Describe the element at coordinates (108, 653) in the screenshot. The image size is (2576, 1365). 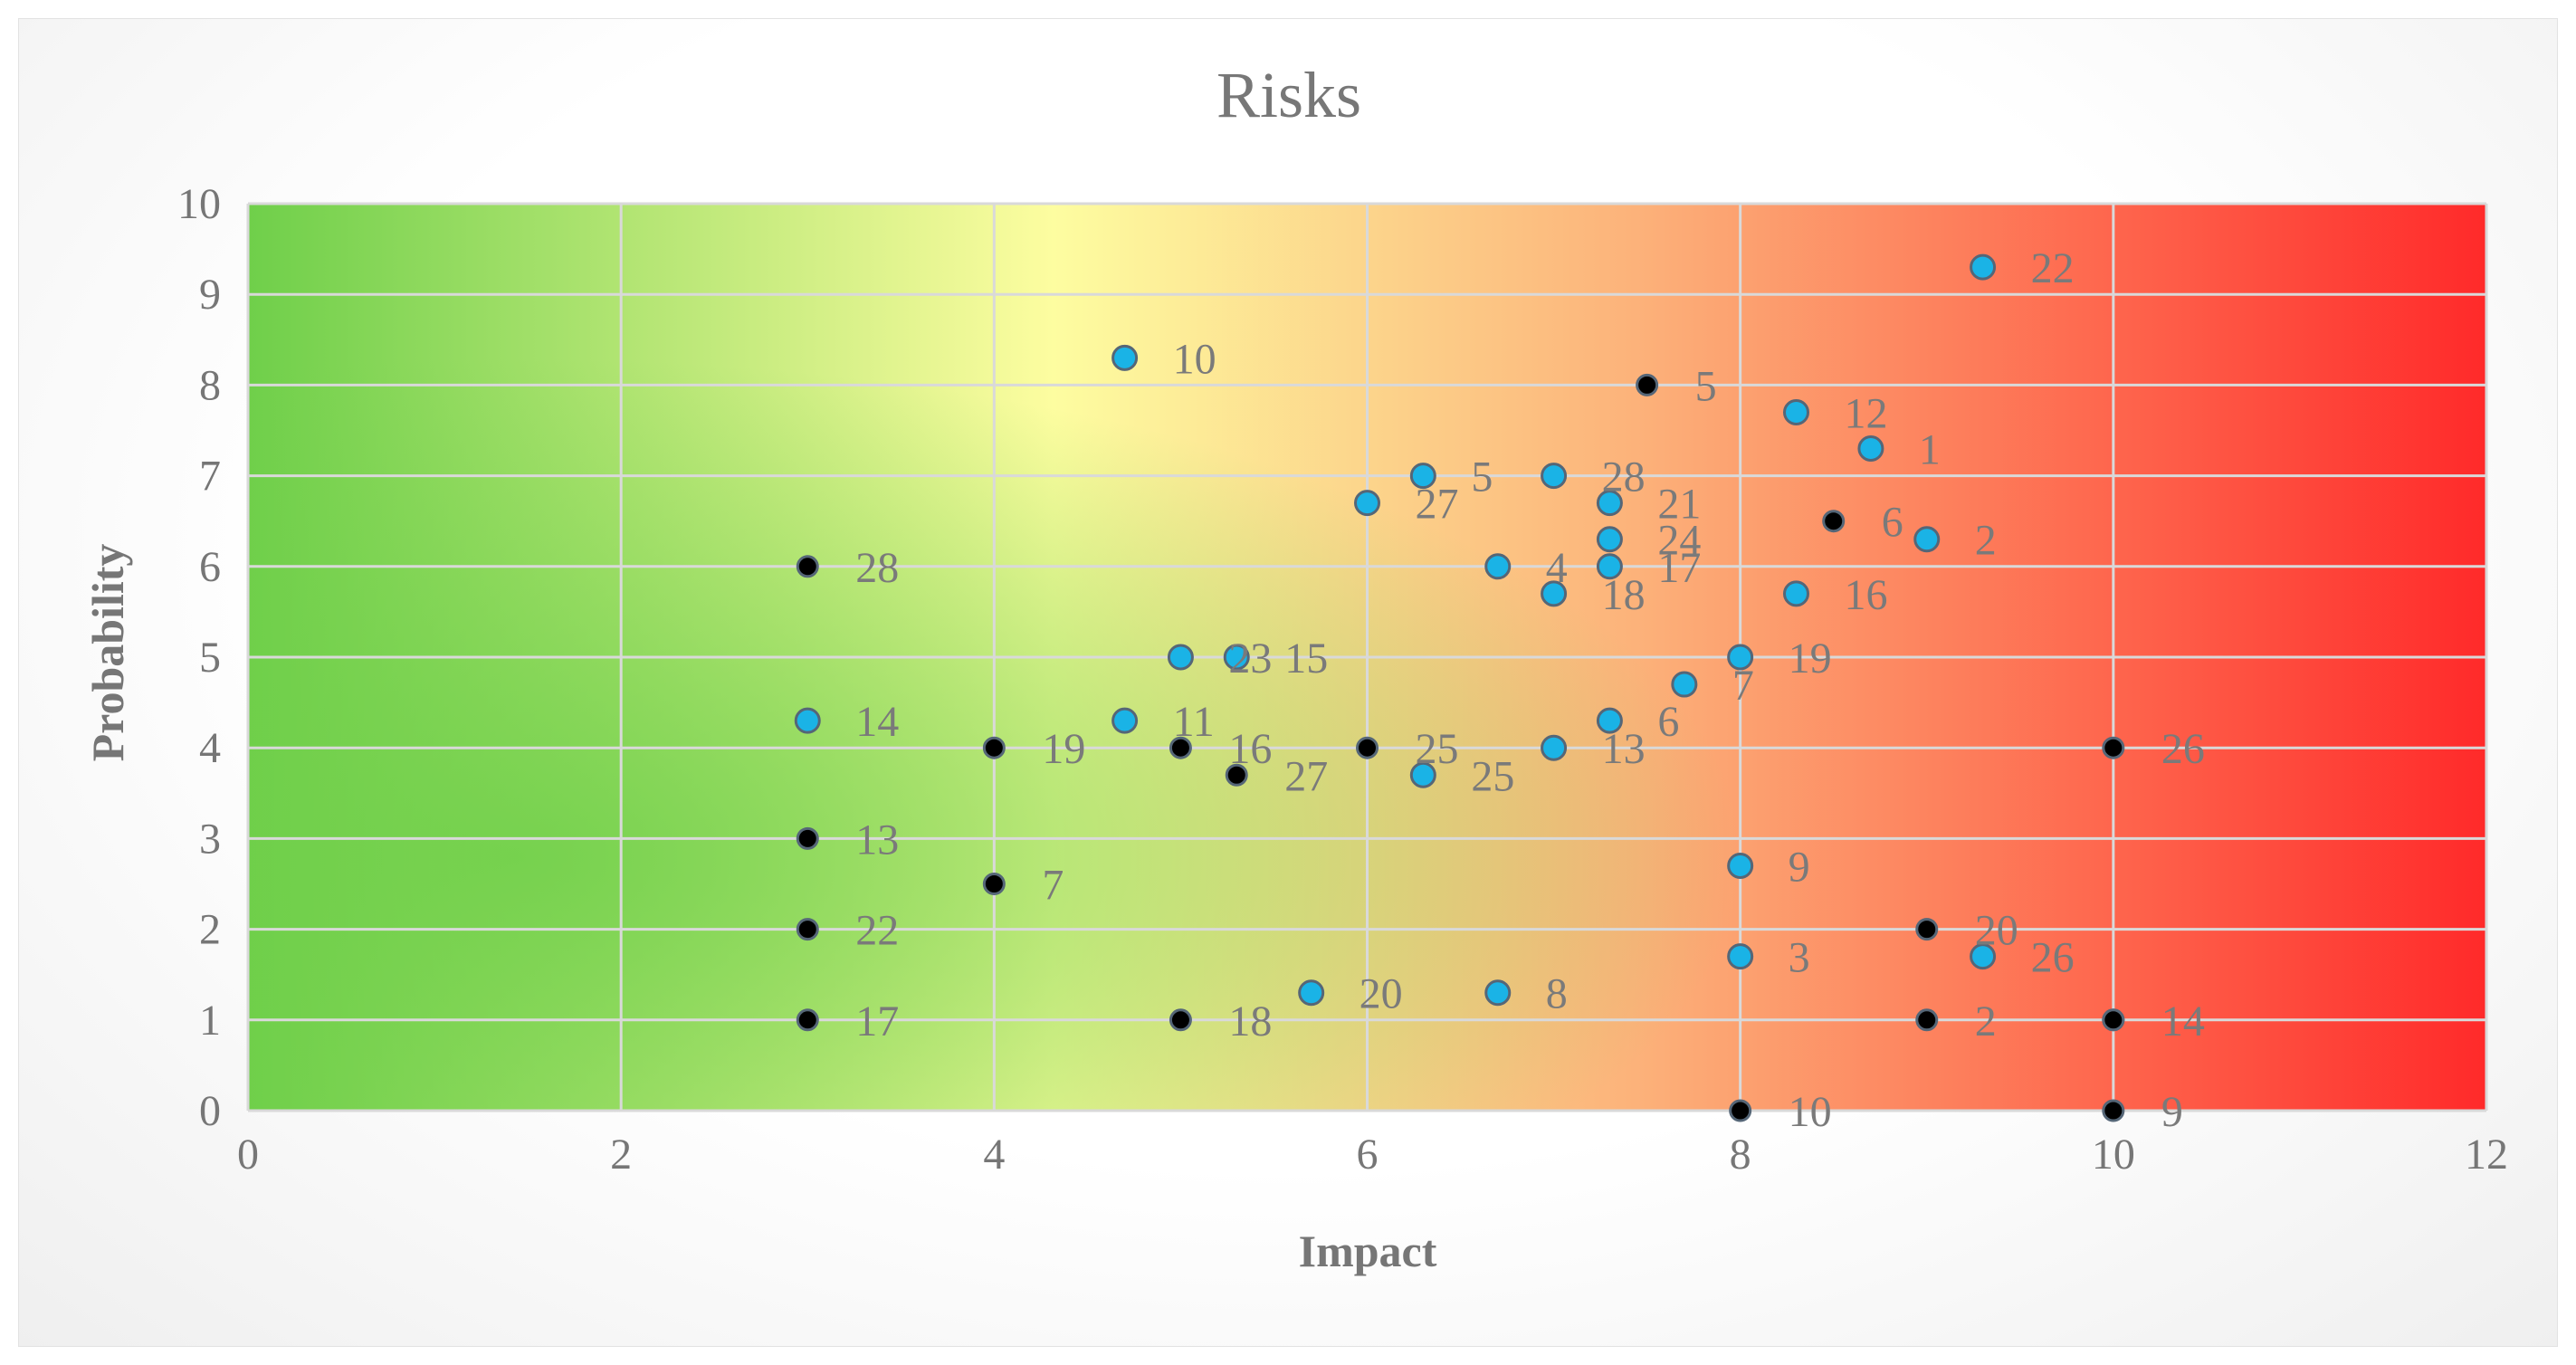
I see `y-axis-title: Probability` at that location.